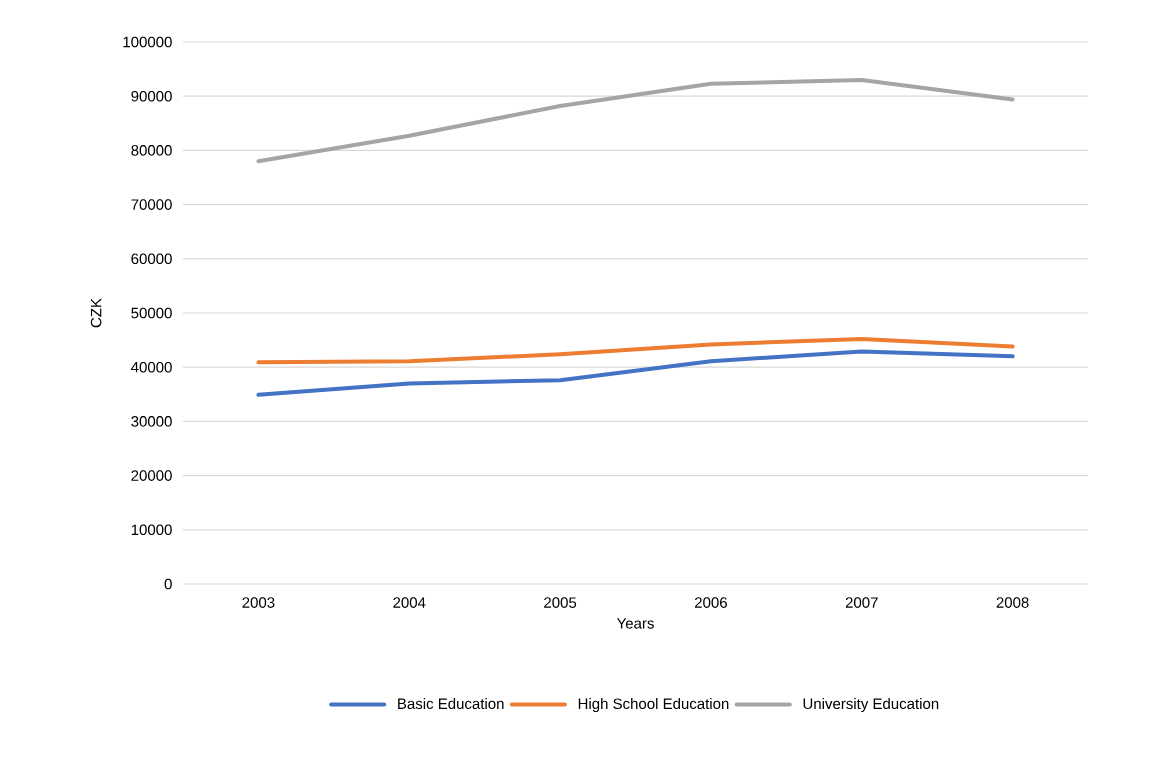 The image size is (1151, 774). Describe the element at coordinates (710, 602) in the screenshot. I see `x-tick-label: 2006` at that location.